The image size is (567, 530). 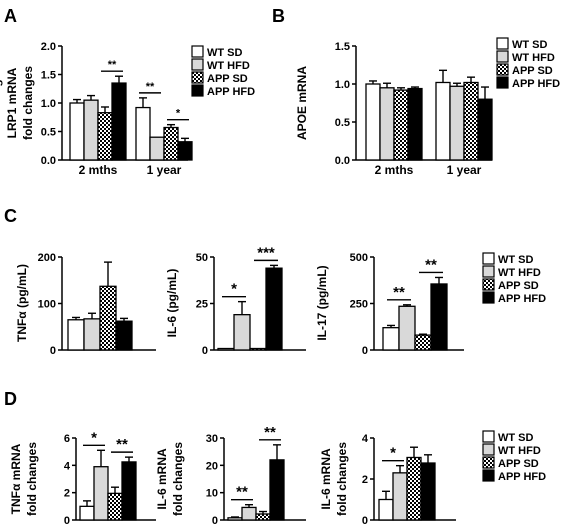 What do you see at coordinates (518, 464) in the screenshot?
I see `legend-d-label-app-sd: APP SD` at bounding box center [518, 464].